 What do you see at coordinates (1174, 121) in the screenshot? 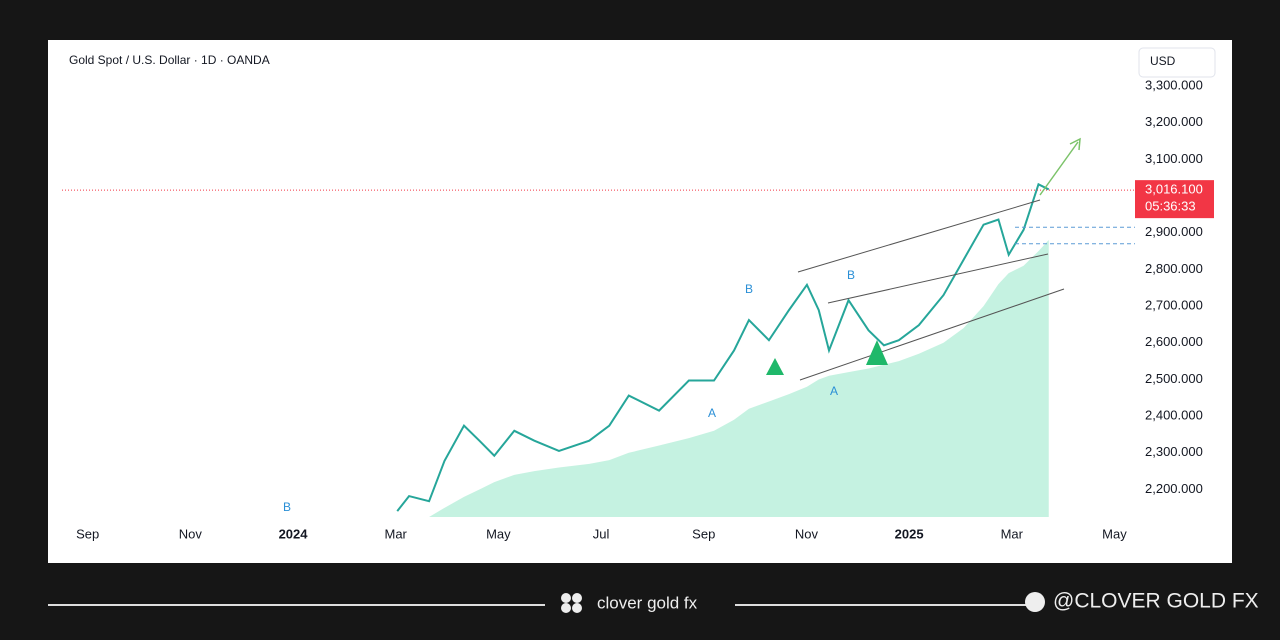
I see `y-tick-label: 3,200.000` at bounding box center [1174, 121].